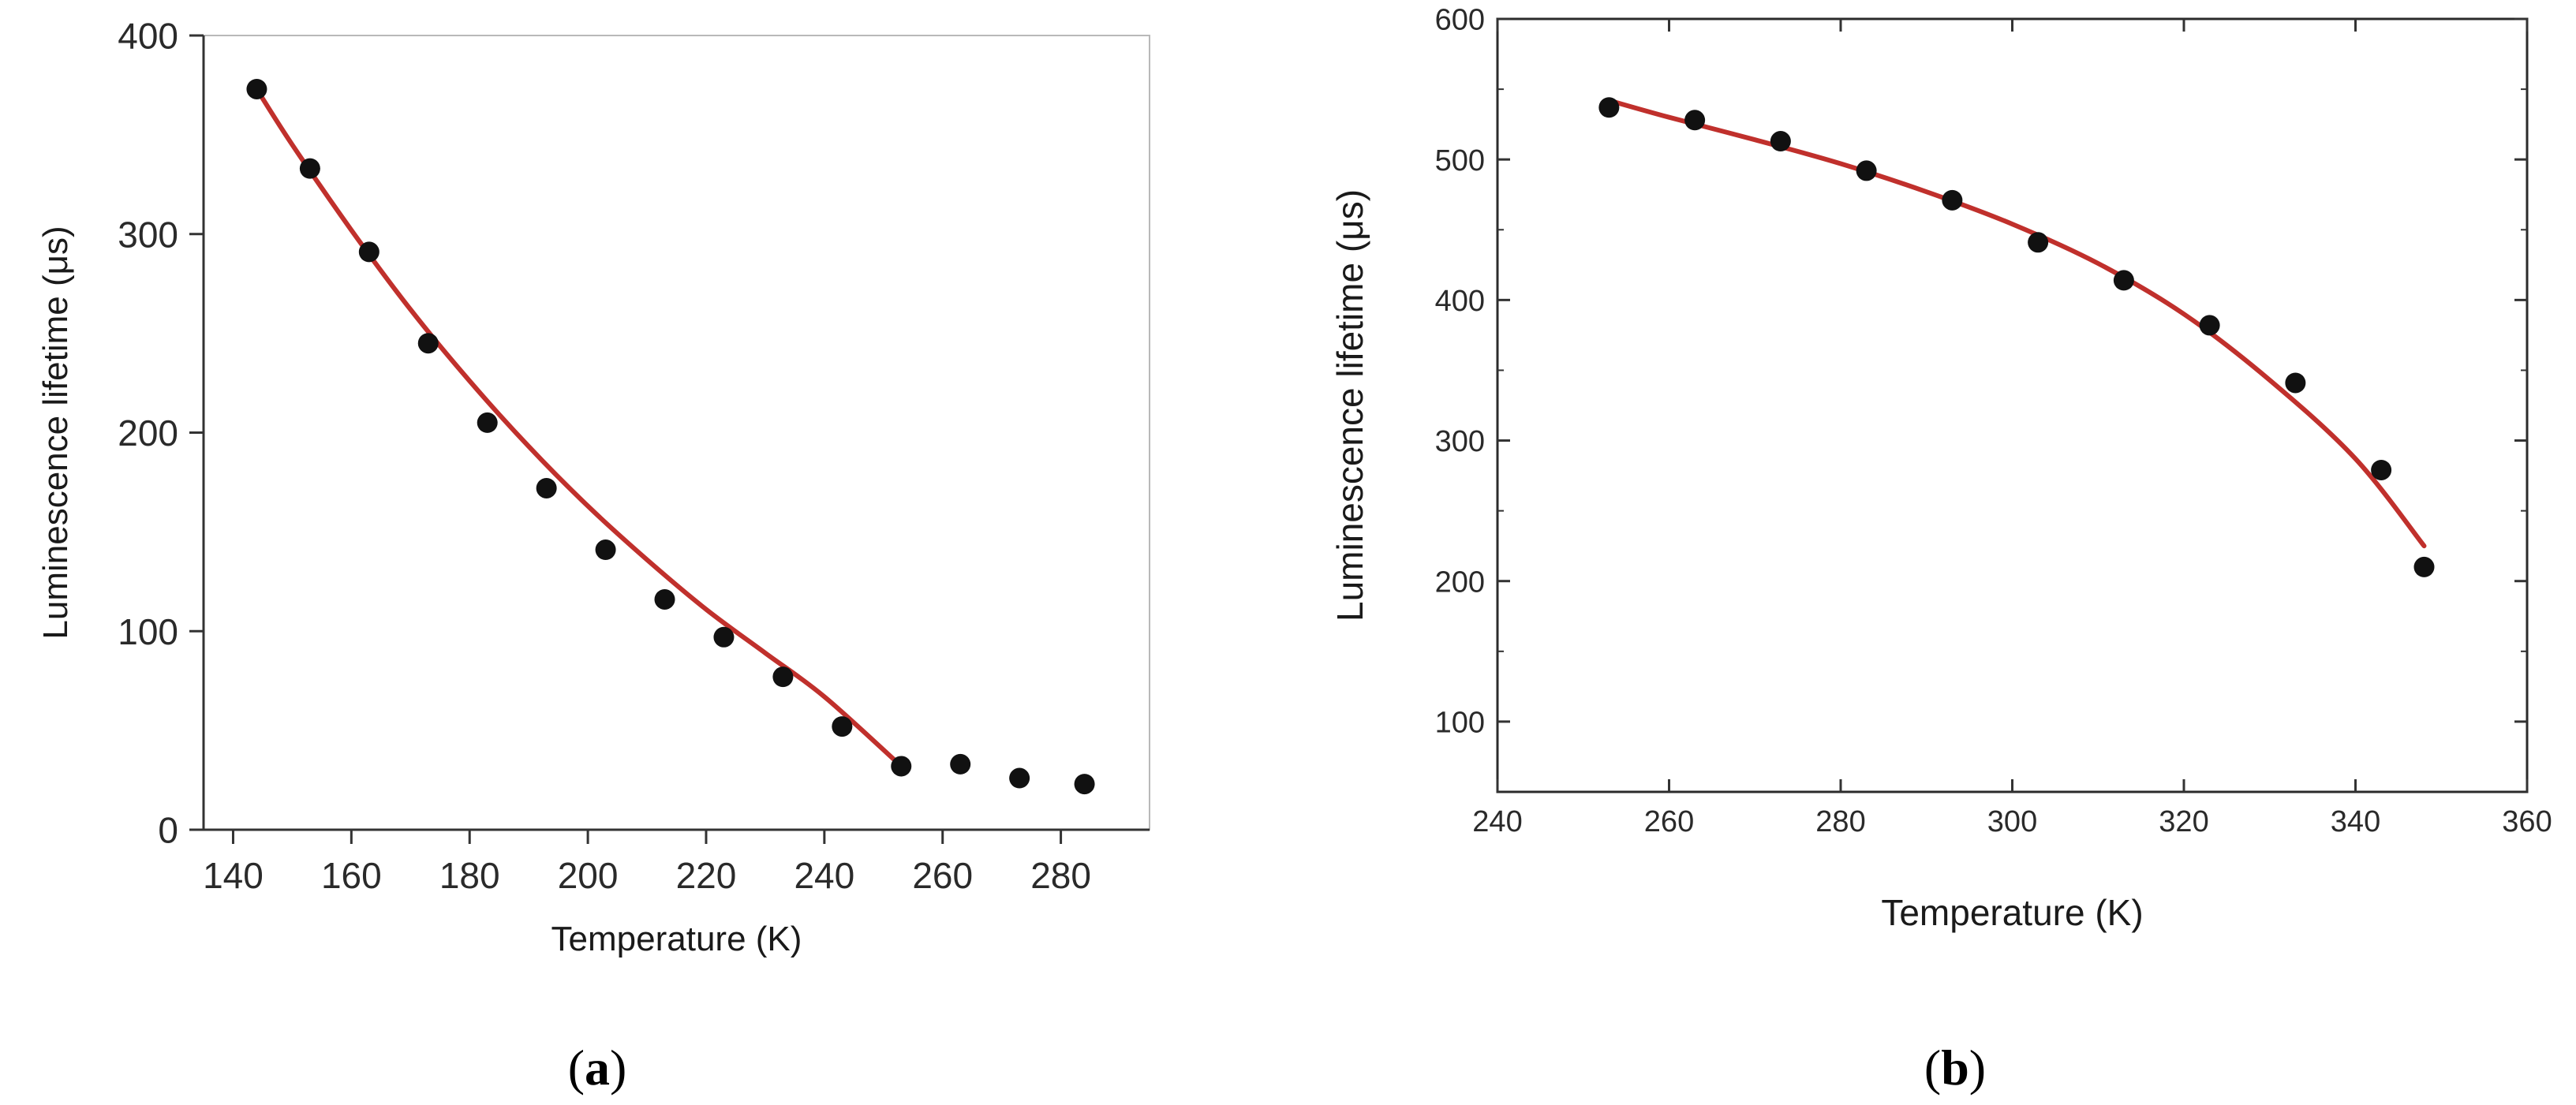 The image size is (2576, 1105). I want to click on panel-label: (b), so click(1955, 1068).